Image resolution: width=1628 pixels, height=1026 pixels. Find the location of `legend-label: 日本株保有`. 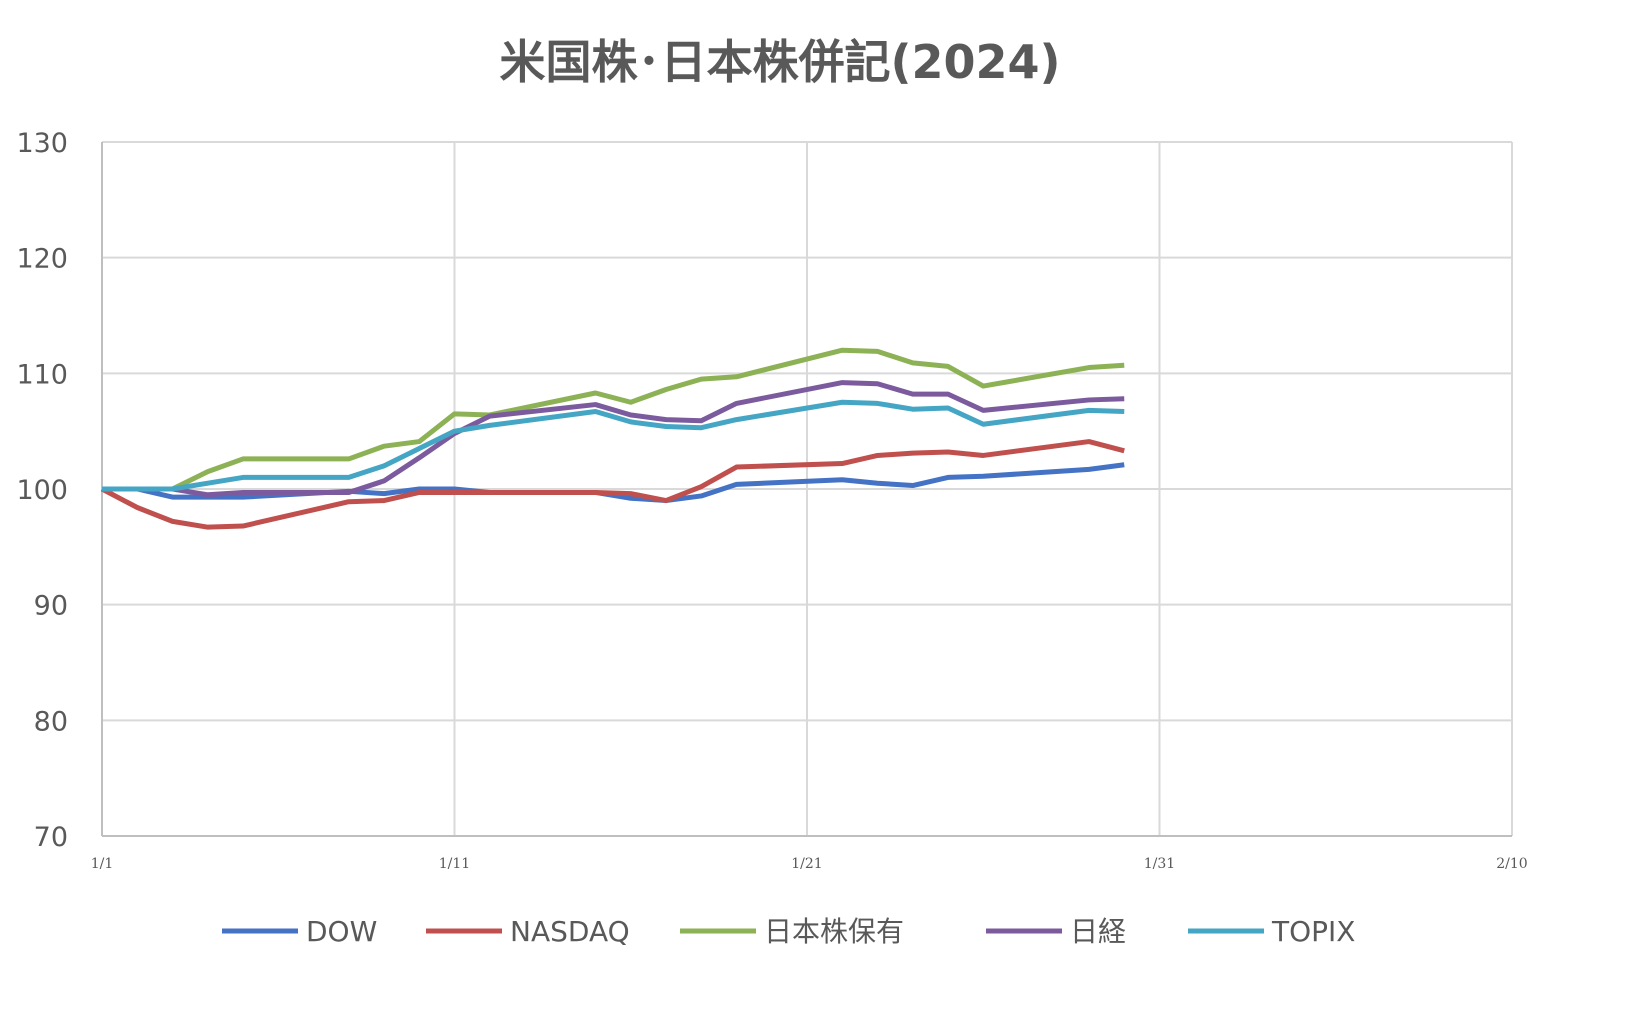

legend-label: 日本株保有 is located at coordinates (834, 931).